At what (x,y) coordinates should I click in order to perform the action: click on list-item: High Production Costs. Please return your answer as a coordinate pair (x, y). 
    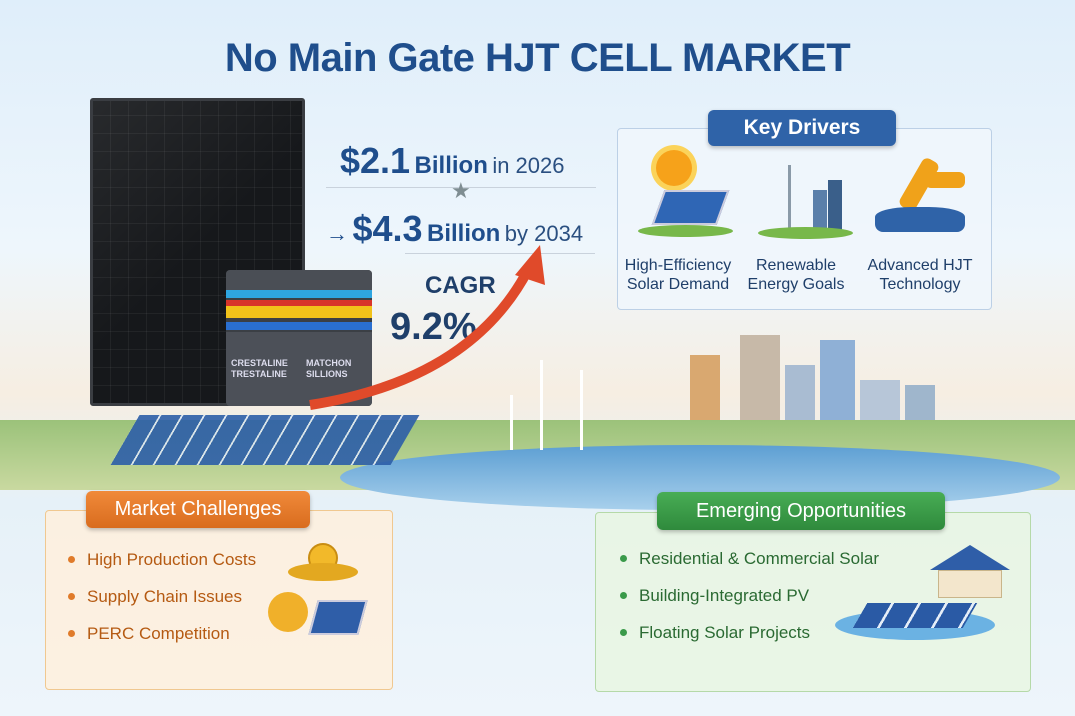
    Looking at the image, I should click on (162, 559).